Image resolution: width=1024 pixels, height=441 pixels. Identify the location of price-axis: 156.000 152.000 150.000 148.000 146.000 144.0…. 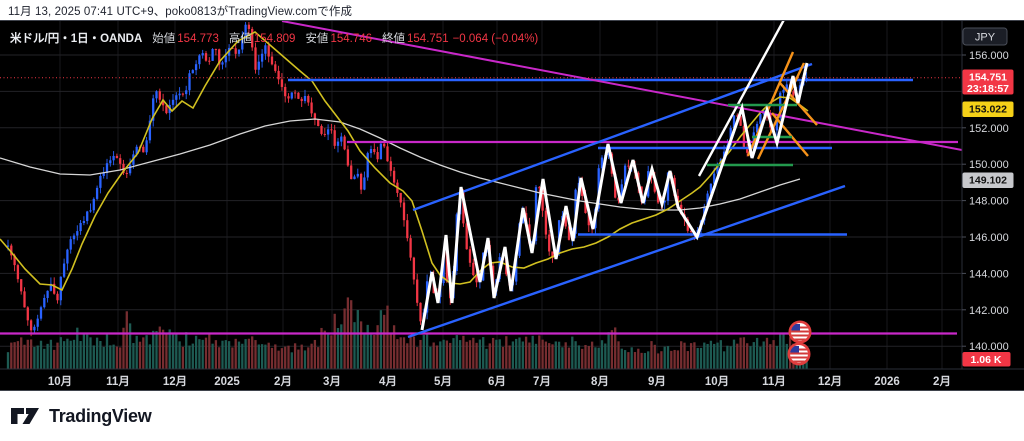
(988, 197).